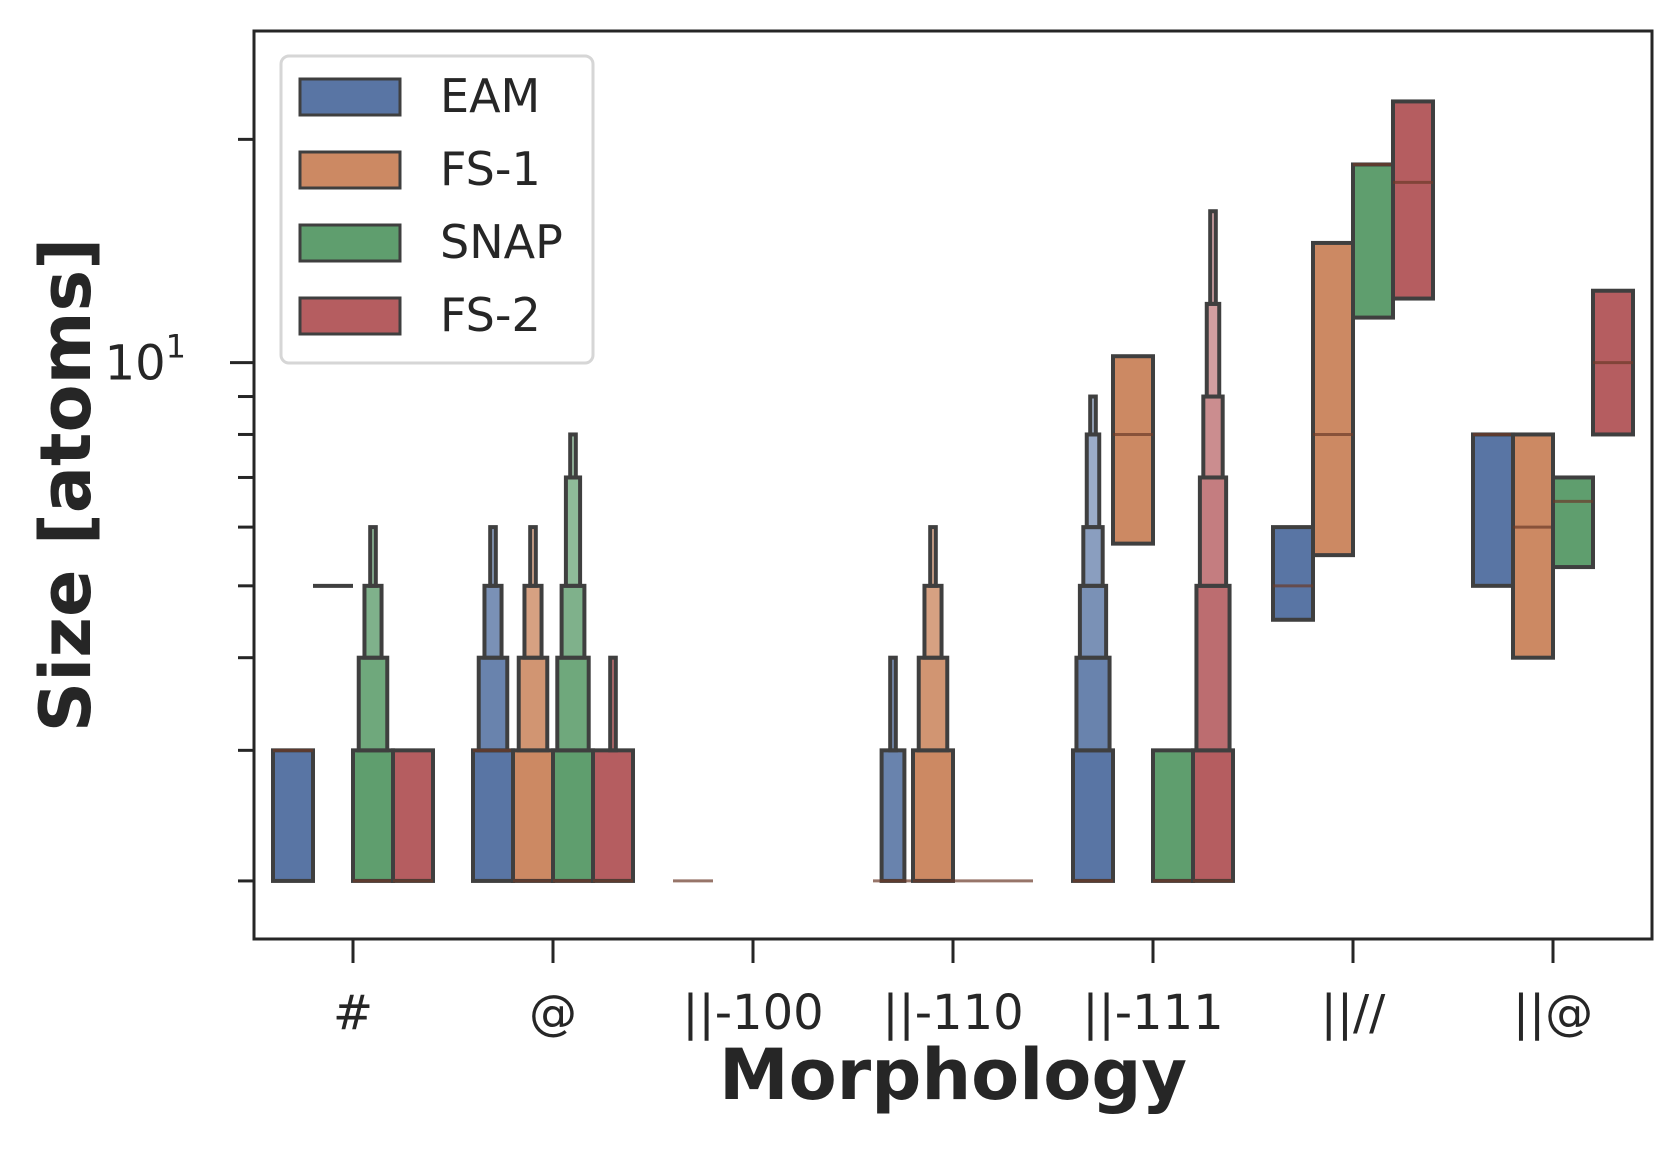  Describe the element at coordinates (350, 97) in the screenshot. I see `legend-swatch-eam` at that location.